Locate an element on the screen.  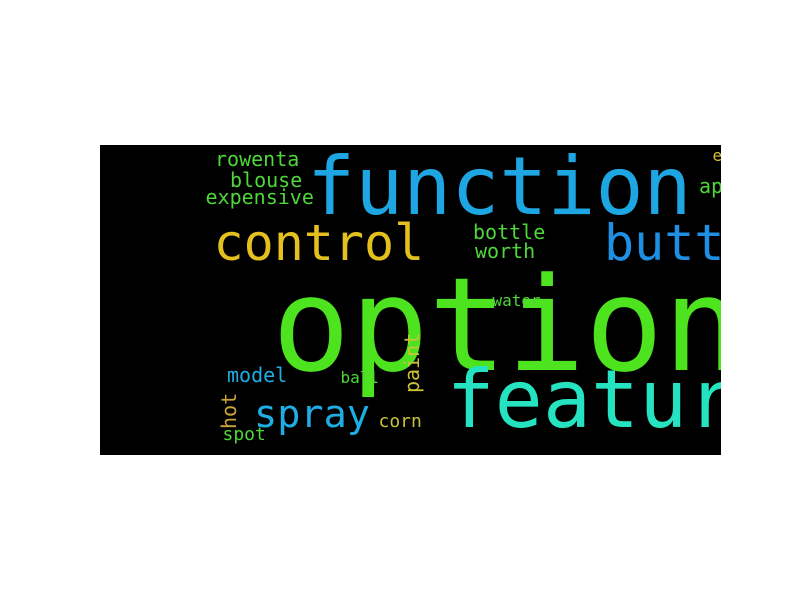
word-spray: spray is located at coordinates (312, 414).